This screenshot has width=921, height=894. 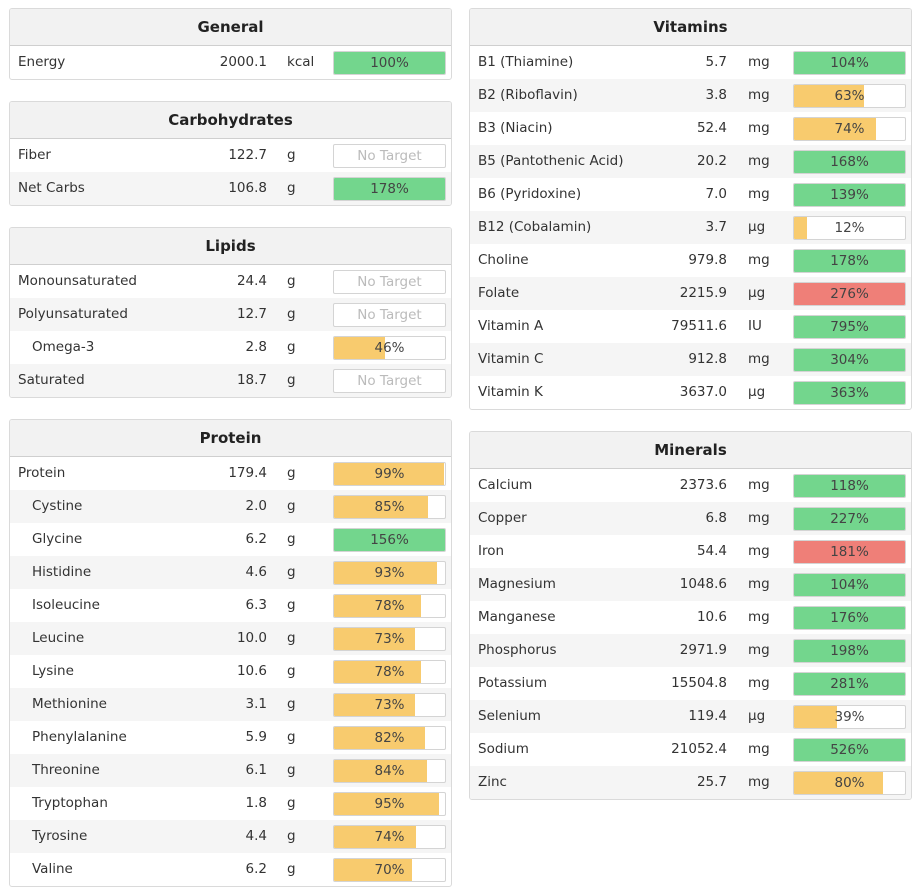 I want to click on nutrient-name: Phosphorus, so click(x=517, y=650).